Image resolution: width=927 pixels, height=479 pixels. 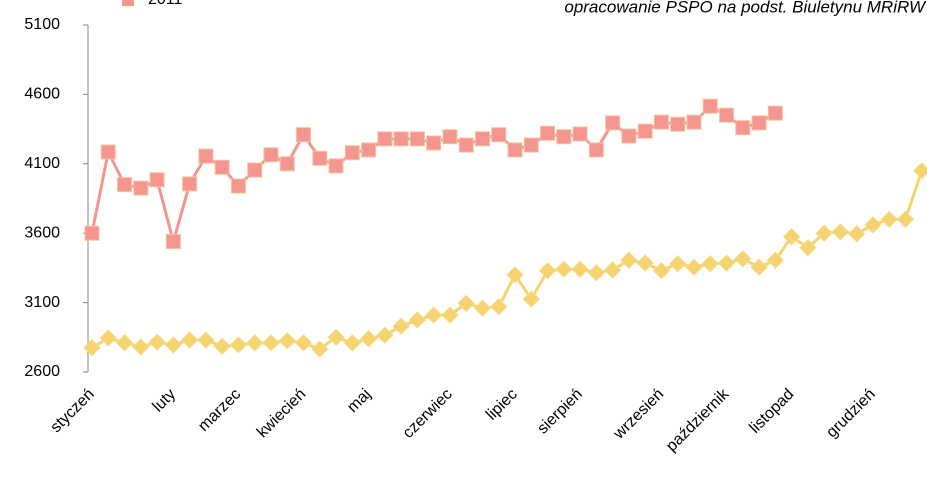 I want to click on x-tick-label: maj, so click(x=359, y=401).